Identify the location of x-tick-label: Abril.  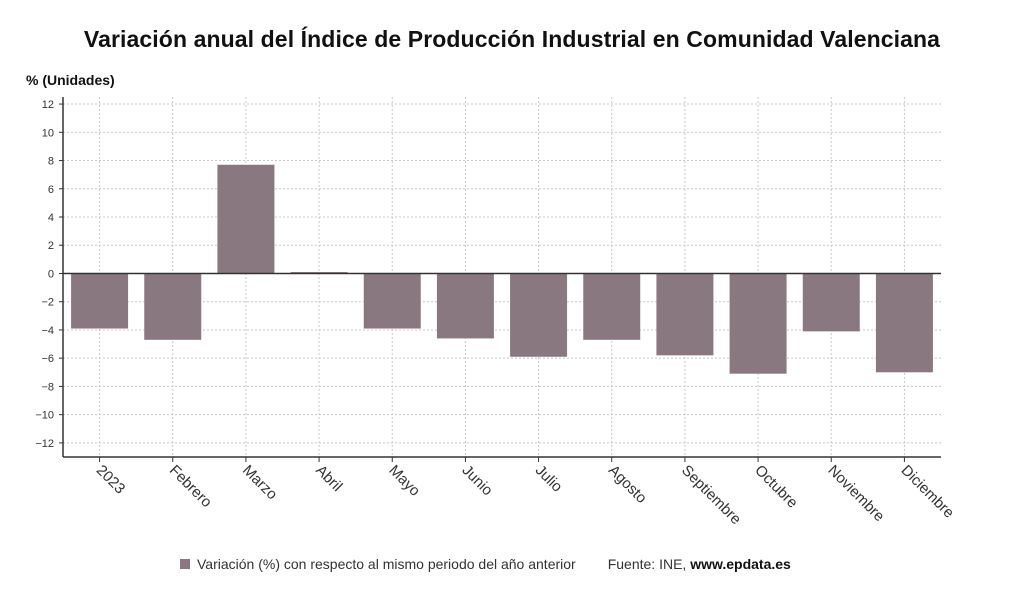
(328, 478).